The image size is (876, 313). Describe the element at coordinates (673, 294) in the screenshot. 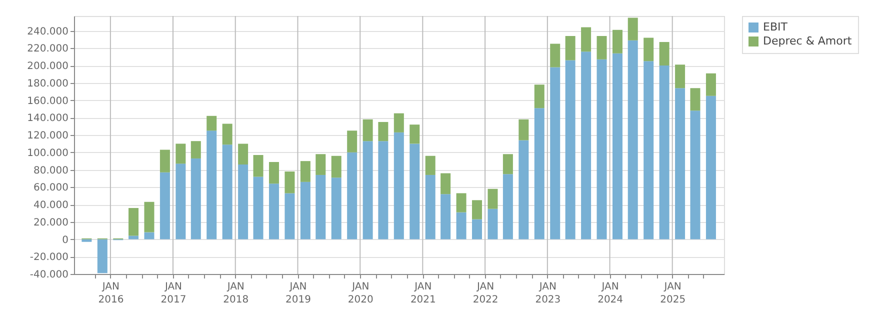

I see `x-tick-label: JAN 2025` at that location.